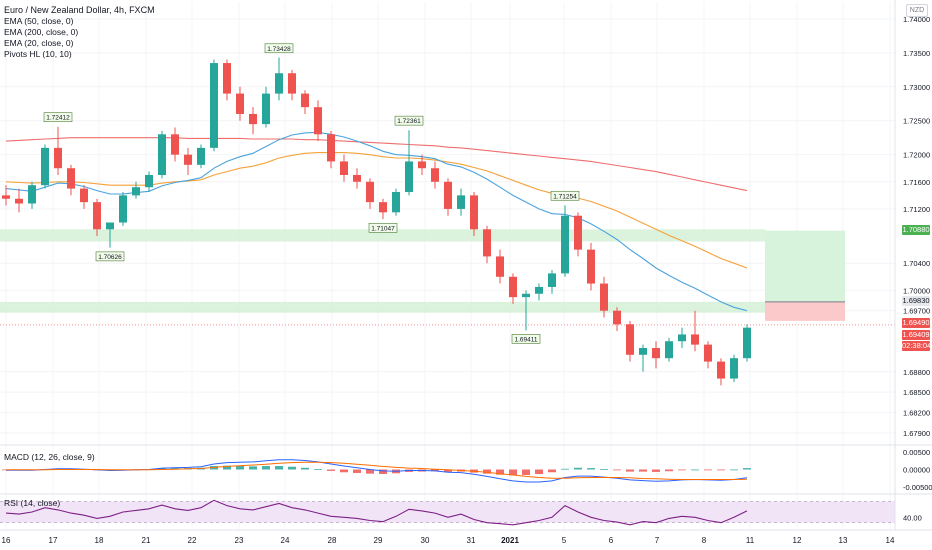 This screenshot has width=932, height=550. I want to click on pivot-label-text: 1.73428, so click(279, 49).